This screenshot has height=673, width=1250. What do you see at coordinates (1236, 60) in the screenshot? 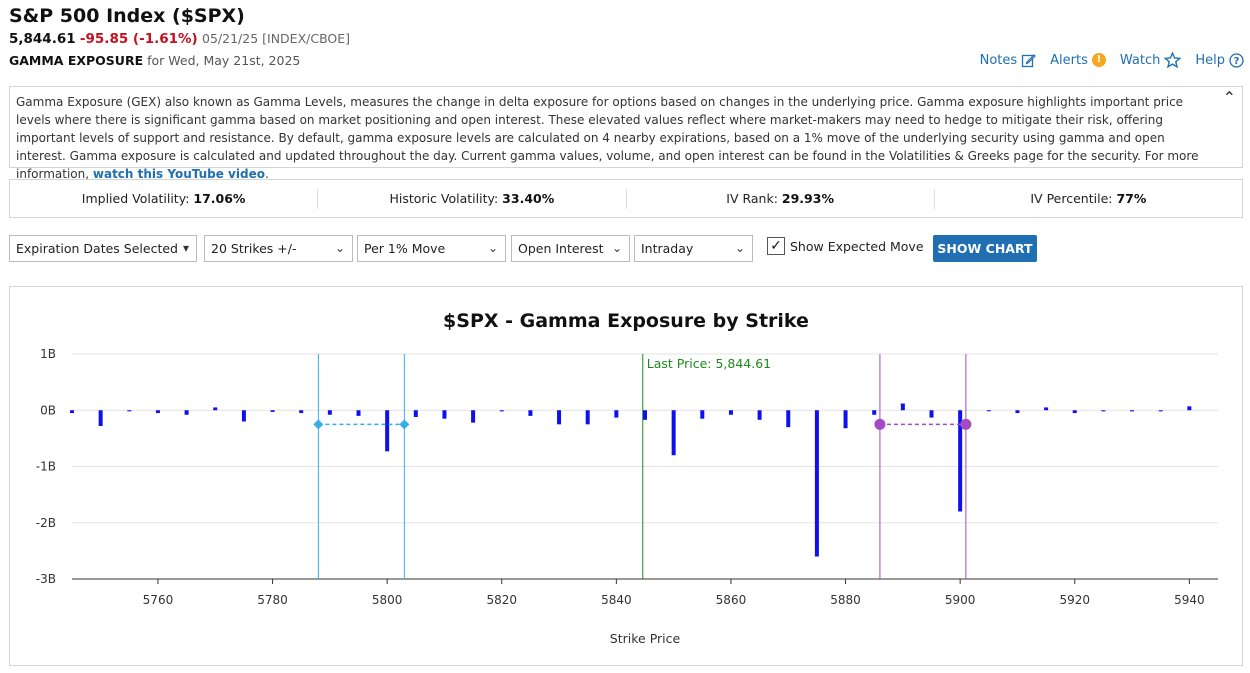
I see `help-icon: ?` at bounding box center [1236, 60].